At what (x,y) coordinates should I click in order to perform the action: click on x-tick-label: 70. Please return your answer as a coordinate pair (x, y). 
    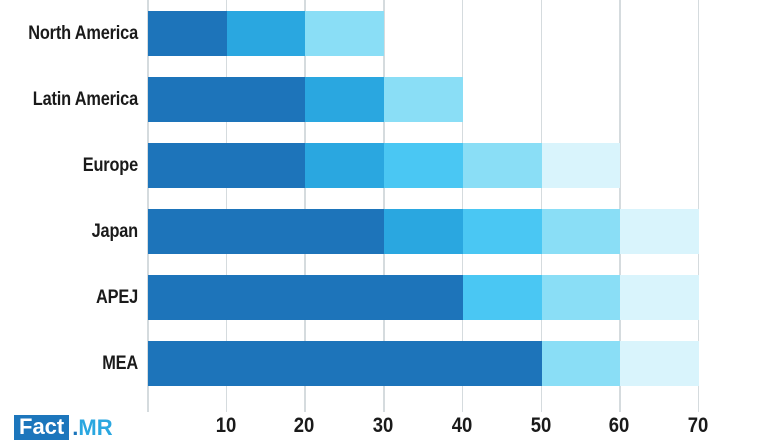
    Looking at the image, I should click on (698, 425).